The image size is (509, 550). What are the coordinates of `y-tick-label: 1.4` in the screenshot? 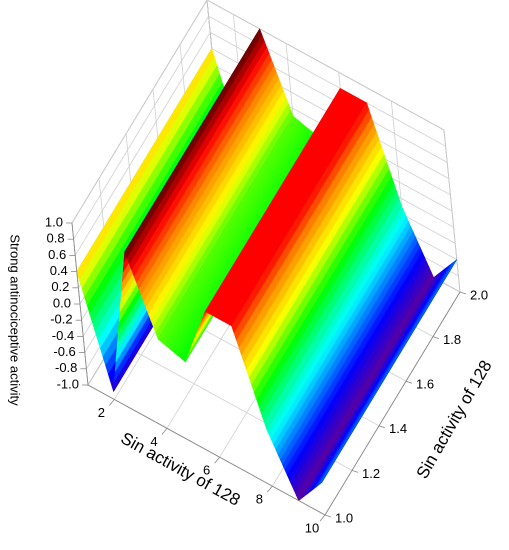 It's located at (398, 428).